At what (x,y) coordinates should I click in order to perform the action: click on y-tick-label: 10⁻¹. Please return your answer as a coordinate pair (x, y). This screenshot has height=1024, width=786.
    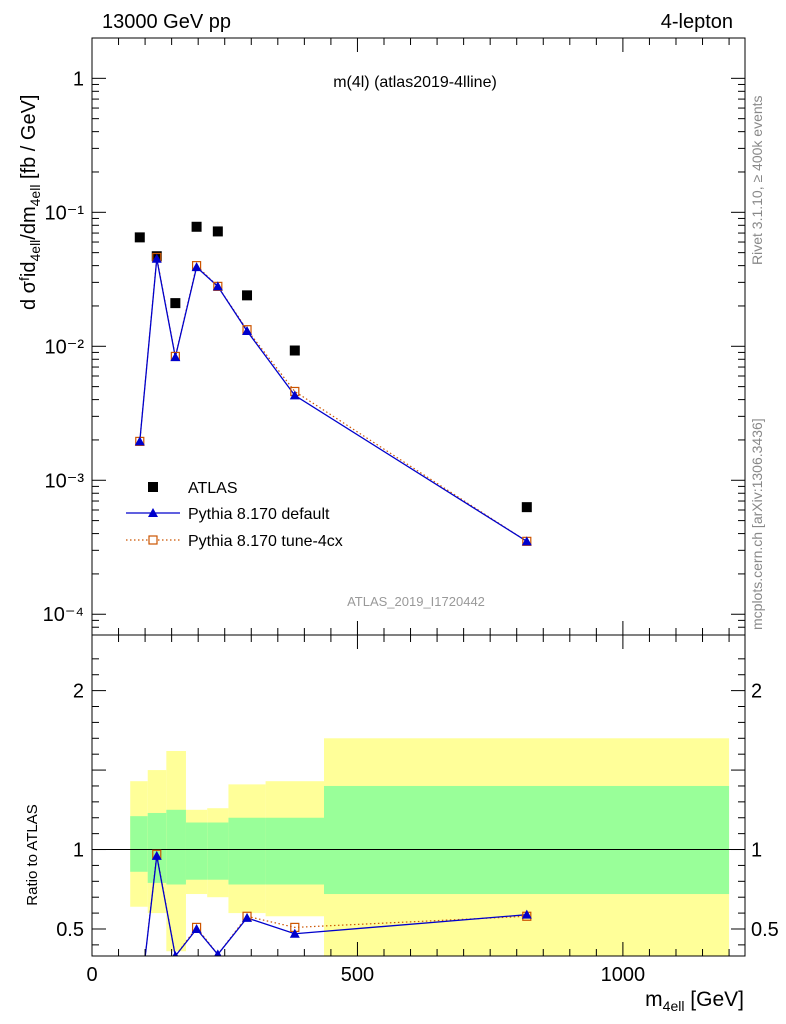
    Looking at the image, I should click on (65, 213).